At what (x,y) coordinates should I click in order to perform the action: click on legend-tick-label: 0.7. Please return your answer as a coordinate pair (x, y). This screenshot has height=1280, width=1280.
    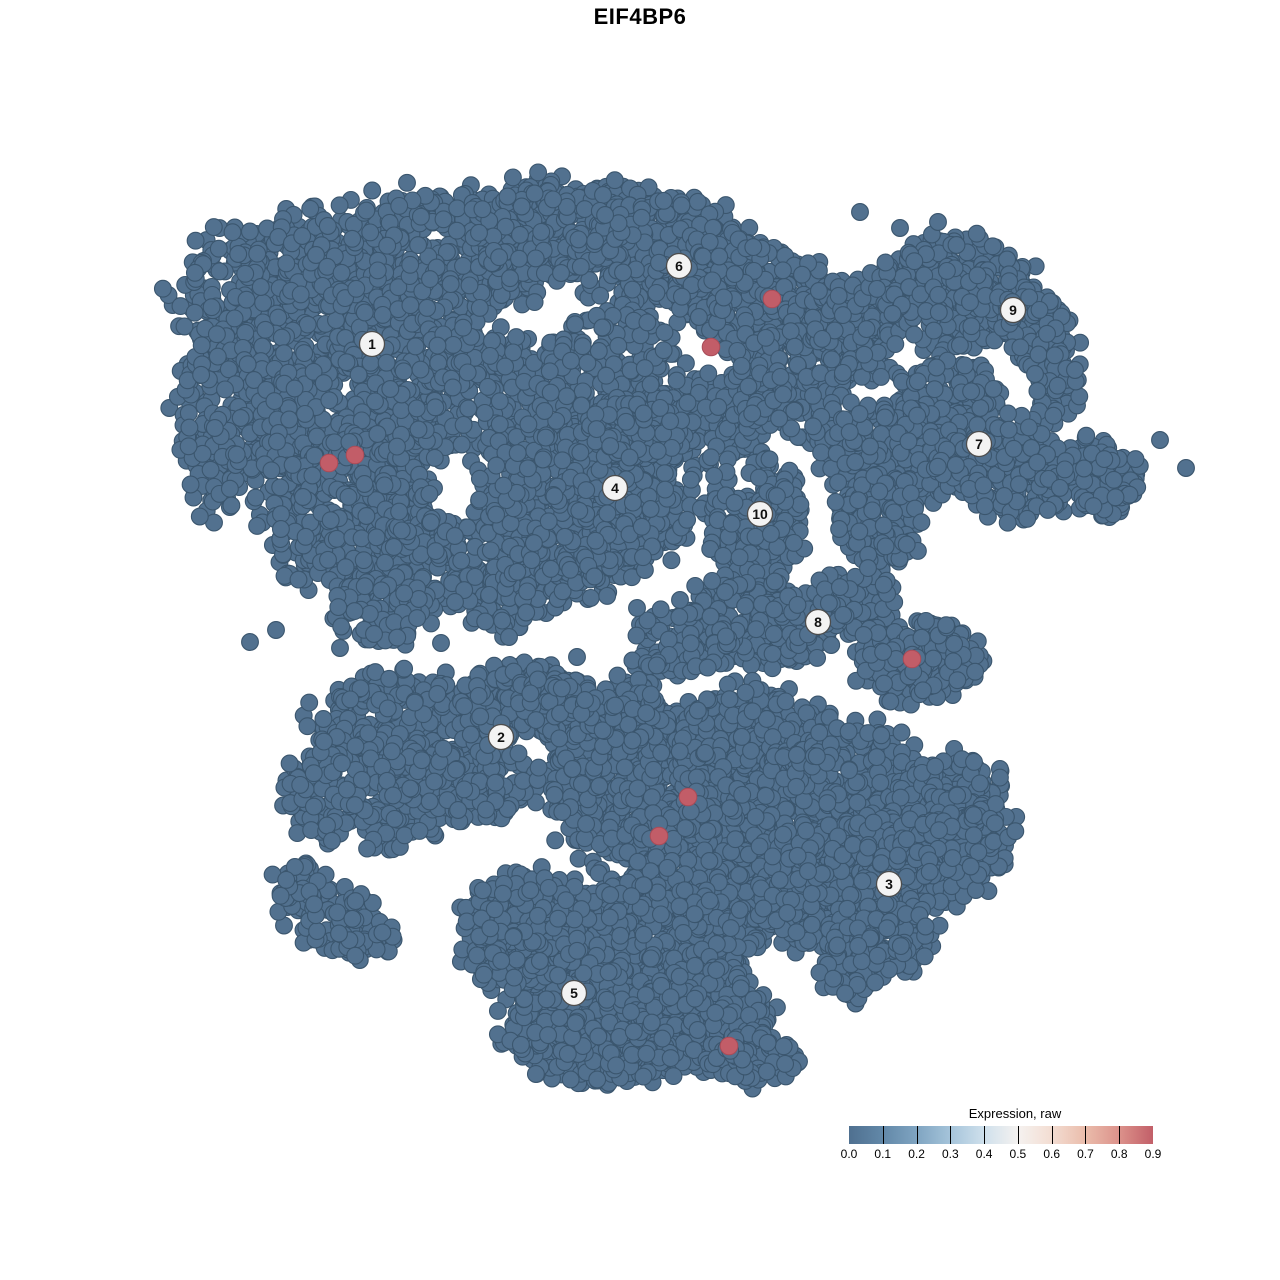
    Looking at the image, I should click on (1085, 1154).